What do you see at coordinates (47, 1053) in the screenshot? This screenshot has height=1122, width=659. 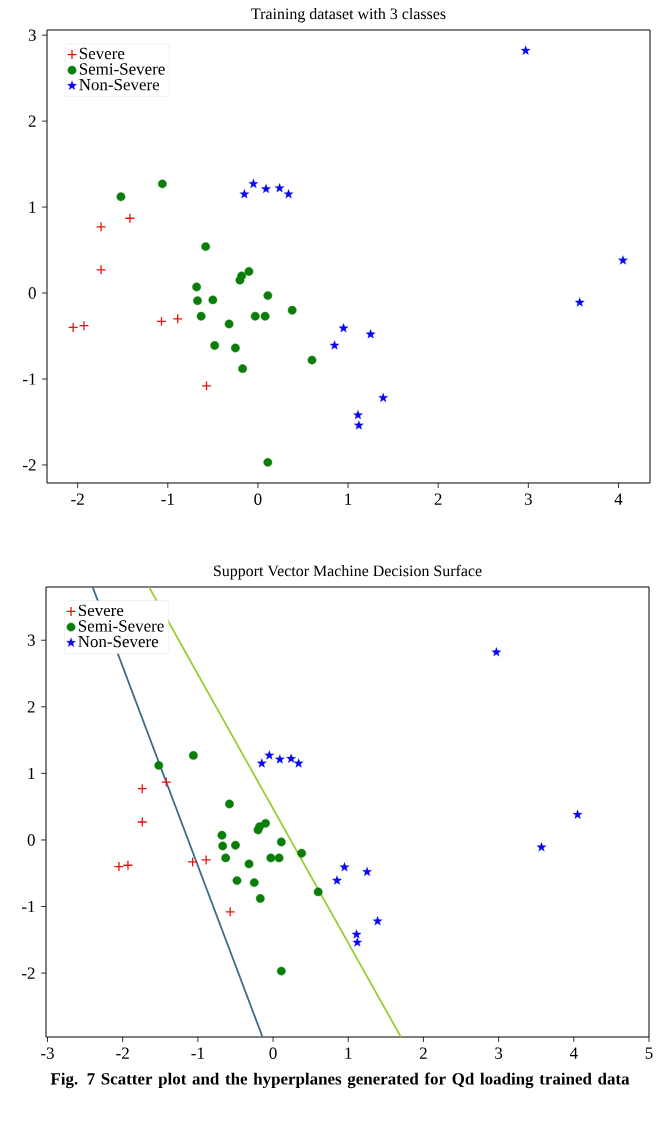 I see `x-tick-label: -3` at bounding box center [47, 1053].